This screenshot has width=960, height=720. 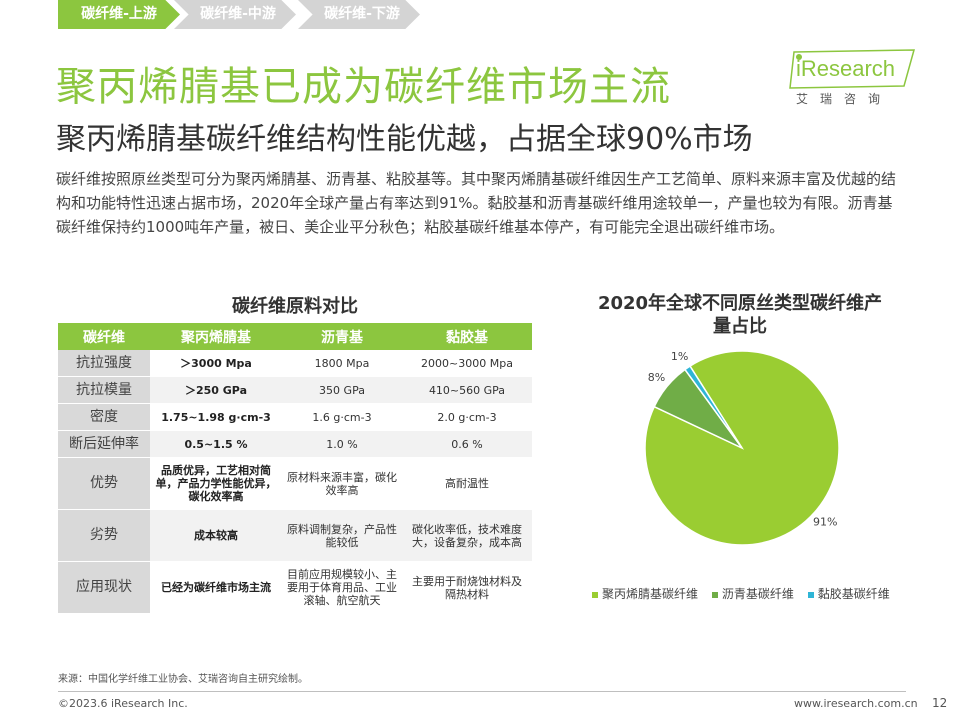 What do you see at coordinates (342, 336) in the screenshot?
I see `table-header: 沥青基` at bounding box center [342, 336].